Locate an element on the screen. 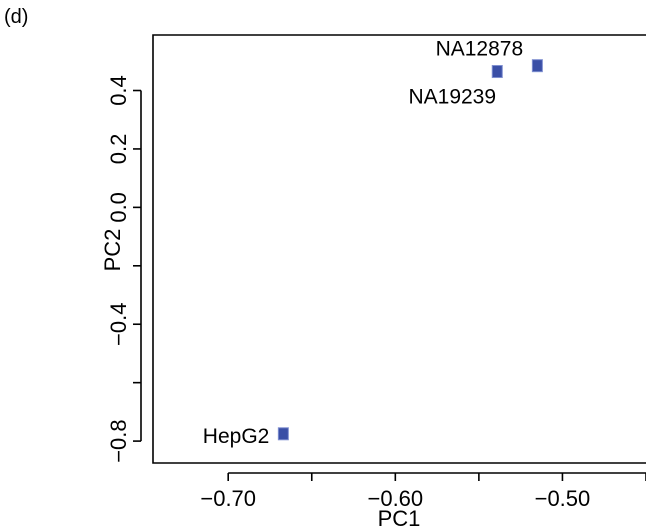  y-tick-label: 0.2 is located at coordinates (118, 149).